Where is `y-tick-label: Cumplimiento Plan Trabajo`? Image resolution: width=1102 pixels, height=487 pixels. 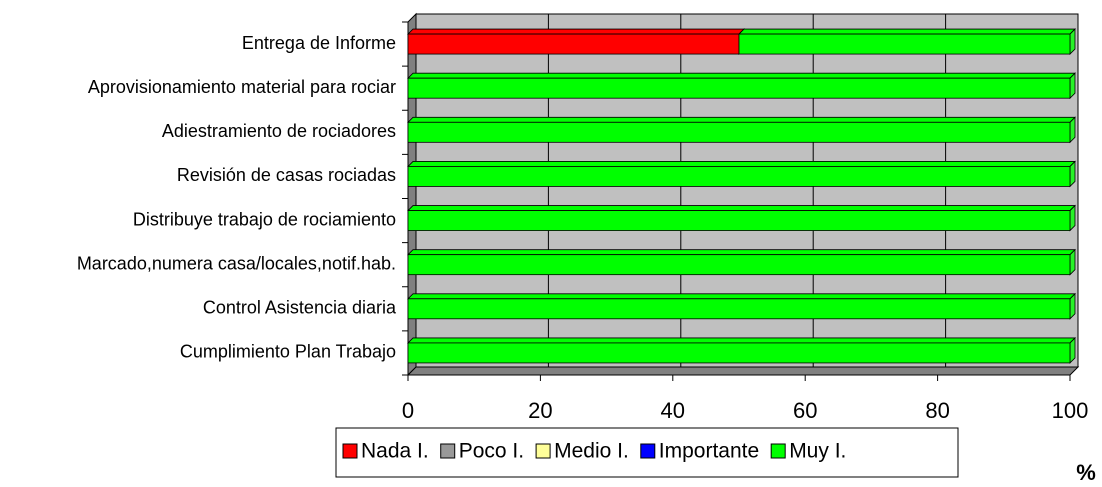
y-tick-label: Cumplimiento Plan Trabajo is located at coordinates (288, 352).